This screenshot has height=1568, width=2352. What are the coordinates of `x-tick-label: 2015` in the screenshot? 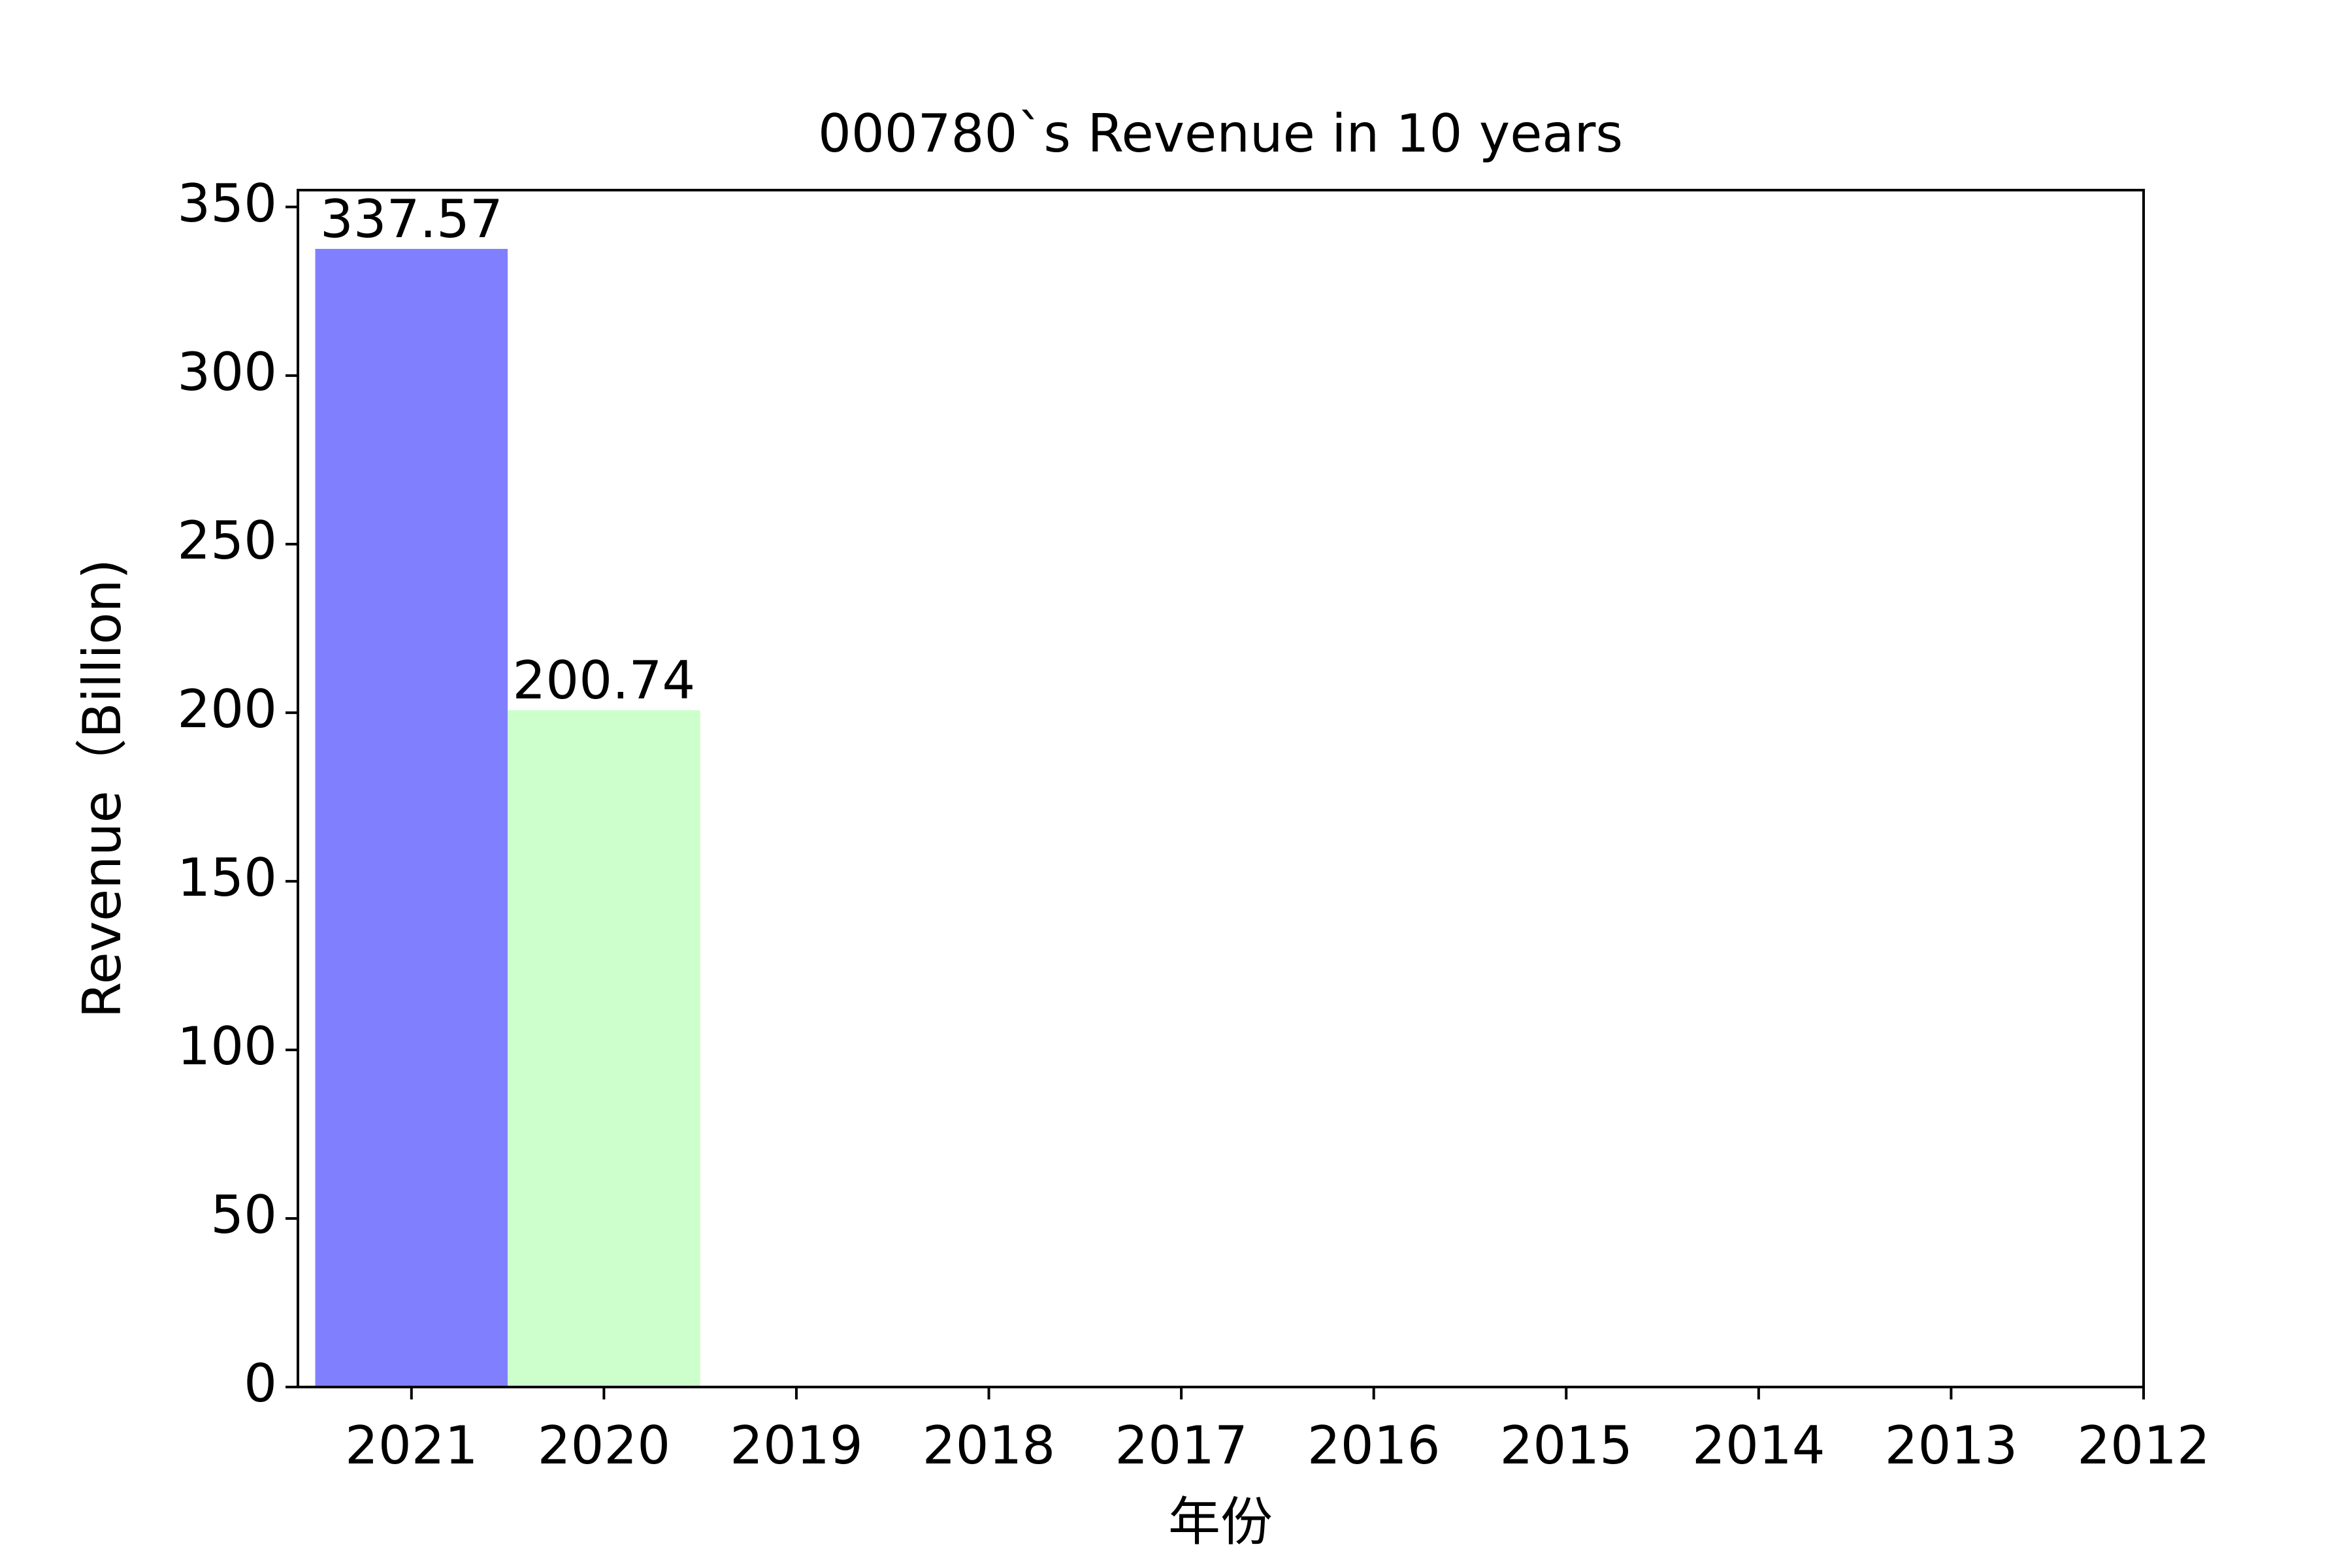 It's located at (1566, 1445).